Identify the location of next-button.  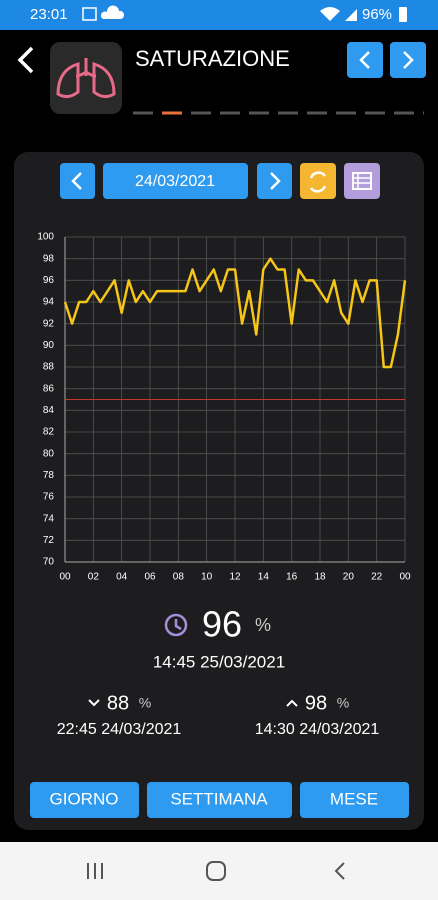
(408, 60).